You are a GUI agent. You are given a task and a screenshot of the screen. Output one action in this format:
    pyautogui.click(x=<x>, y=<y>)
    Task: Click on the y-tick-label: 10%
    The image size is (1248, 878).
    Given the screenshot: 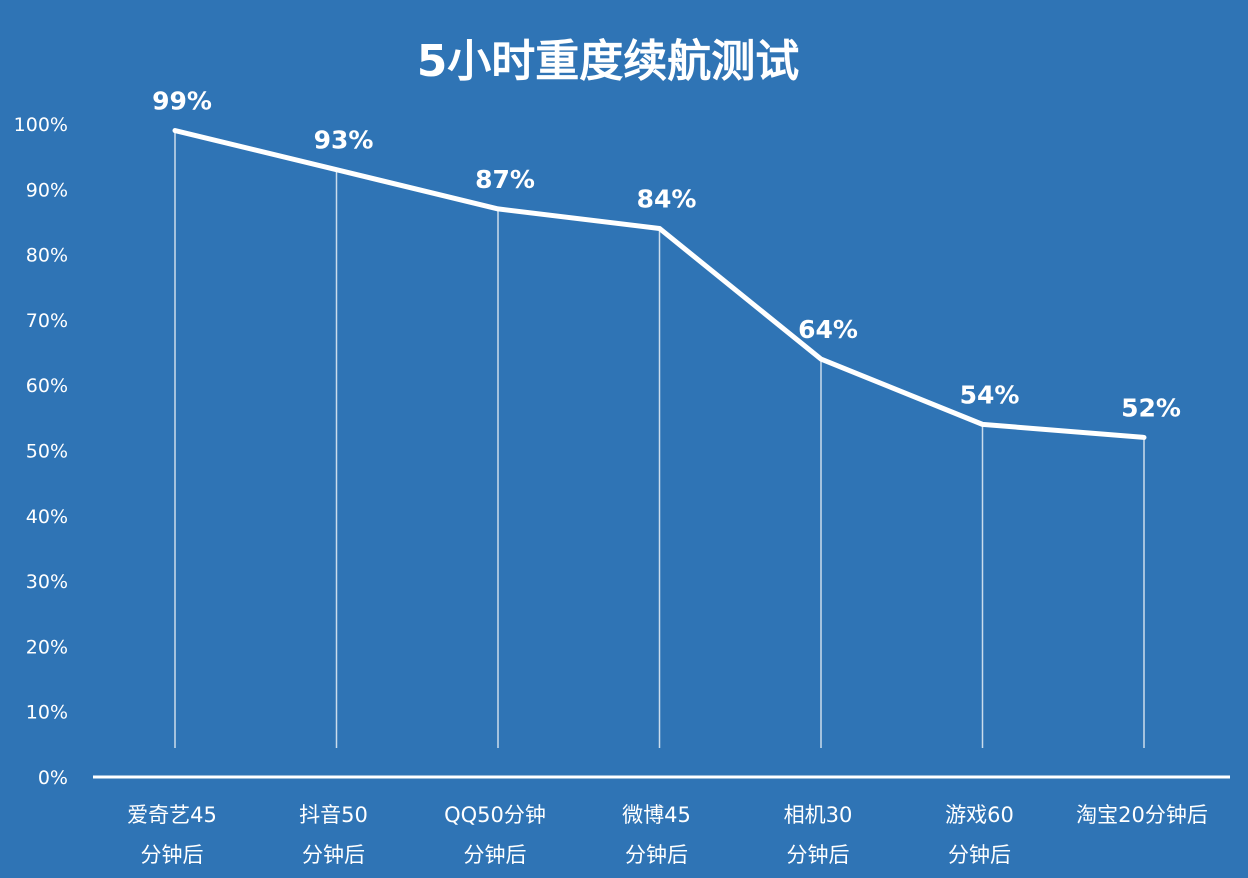 What is the action you would take?
    pyautogui.click(x=47, y=713)
    